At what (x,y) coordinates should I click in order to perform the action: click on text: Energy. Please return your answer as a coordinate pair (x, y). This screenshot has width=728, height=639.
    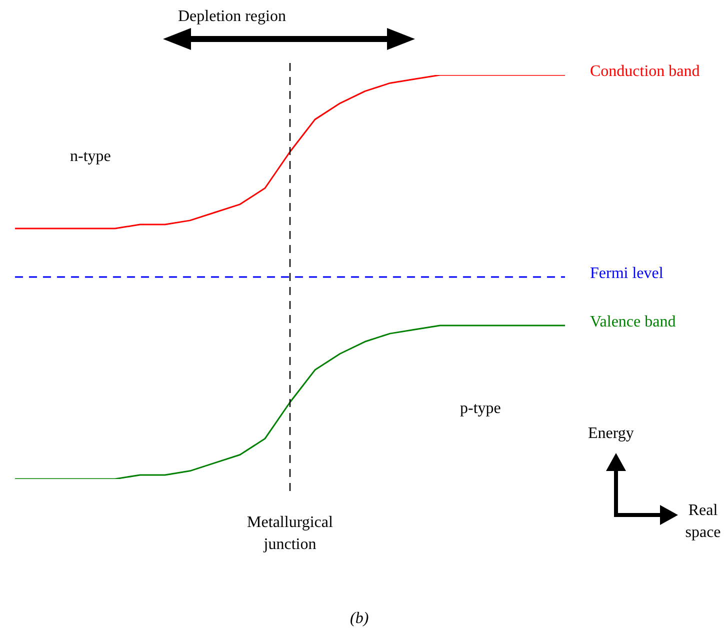
    Looking at the image, I should click on (611, 434).